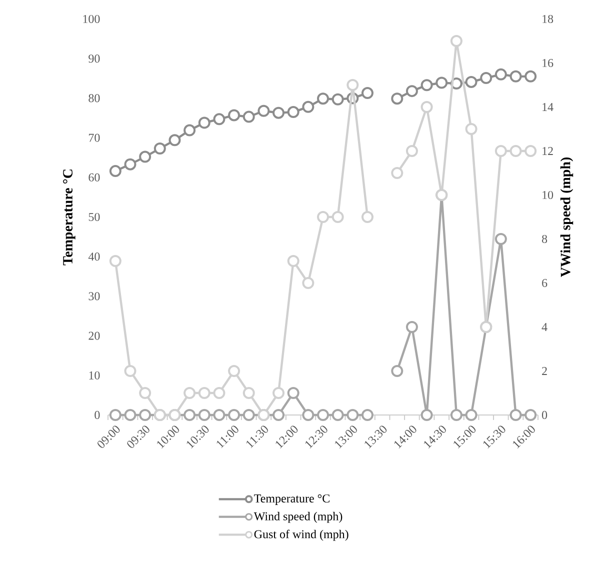  I want to click on y-tick-label: 0, so click(97, 415).